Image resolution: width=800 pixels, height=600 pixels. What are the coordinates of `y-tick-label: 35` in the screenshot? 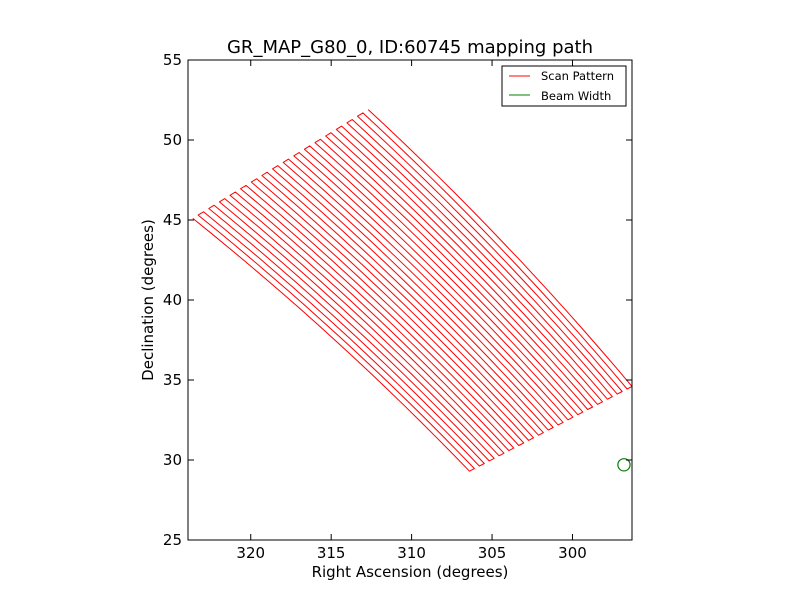 It's located at (172, 380).